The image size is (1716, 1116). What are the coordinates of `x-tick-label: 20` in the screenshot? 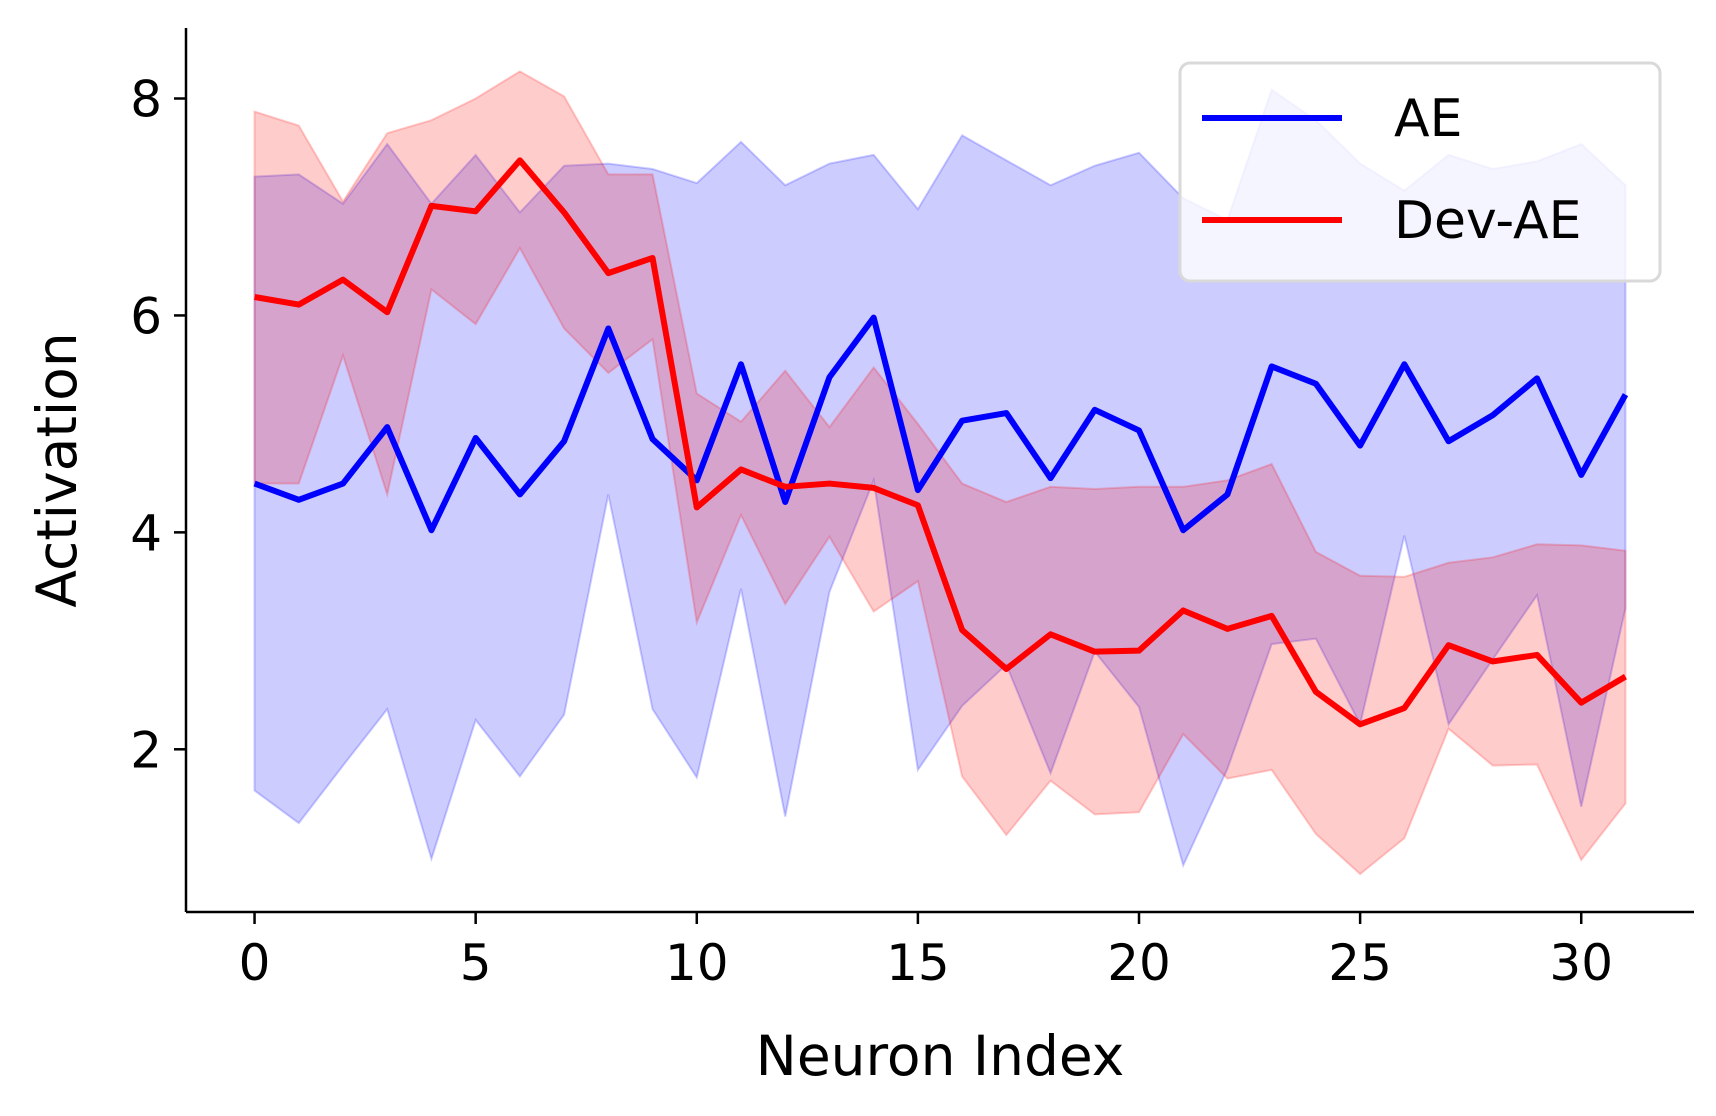 It's located at (1139, 963).